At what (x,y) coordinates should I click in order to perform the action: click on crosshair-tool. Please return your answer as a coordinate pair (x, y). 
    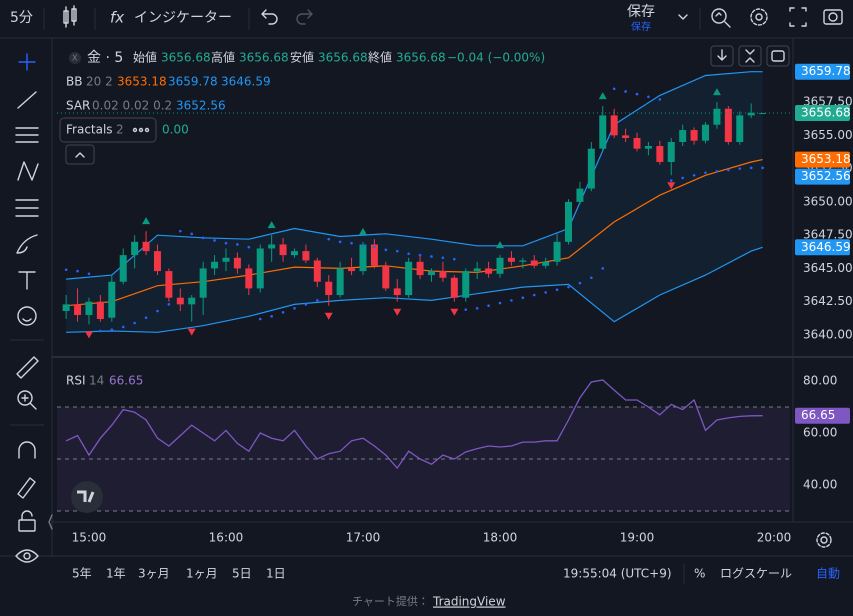
    Looking at the image, I should click on (27, 62).